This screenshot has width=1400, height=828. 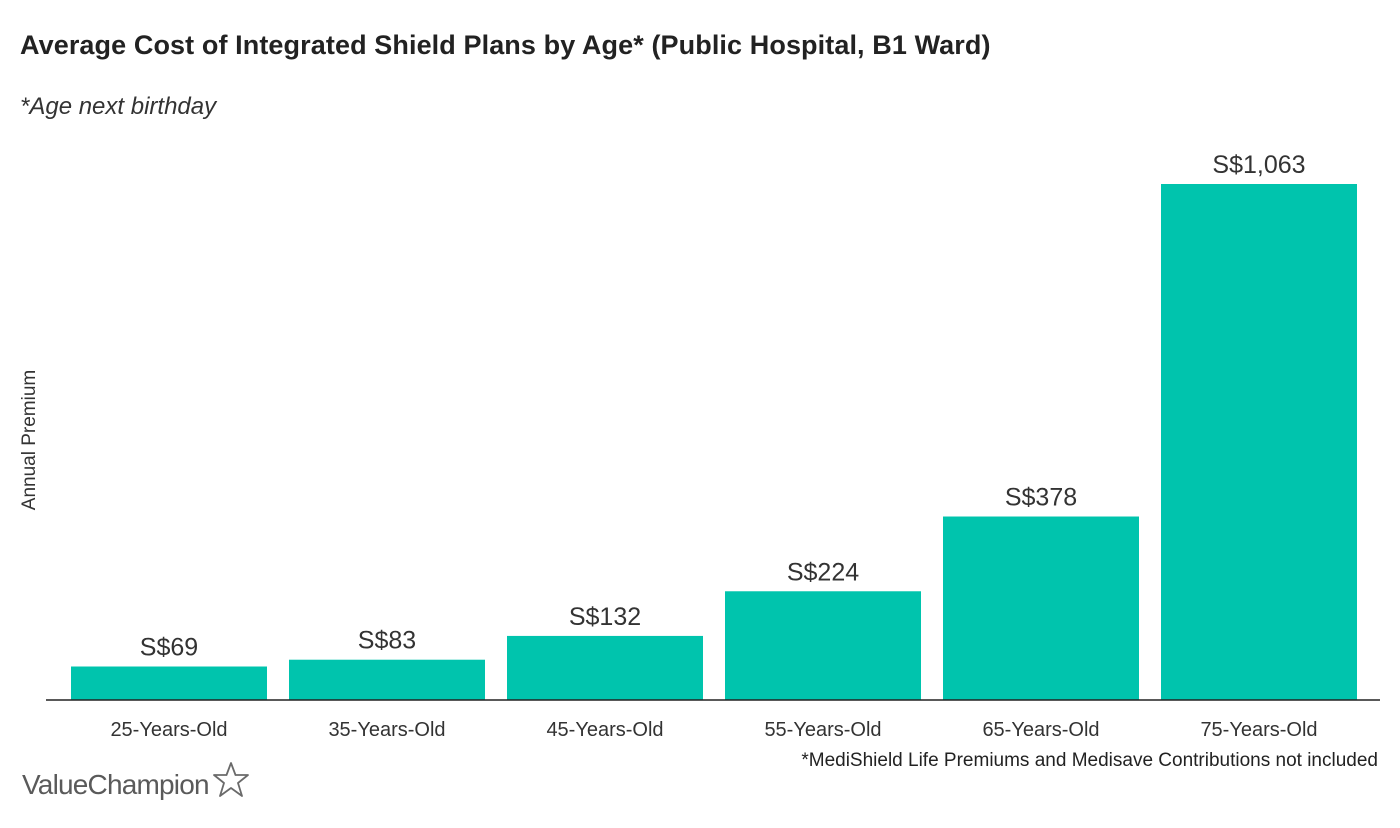 What do you see at coordinates (169, 648) in the screenshot?
I see `bar-value-label: S$69` at bounding box center [169, 648].